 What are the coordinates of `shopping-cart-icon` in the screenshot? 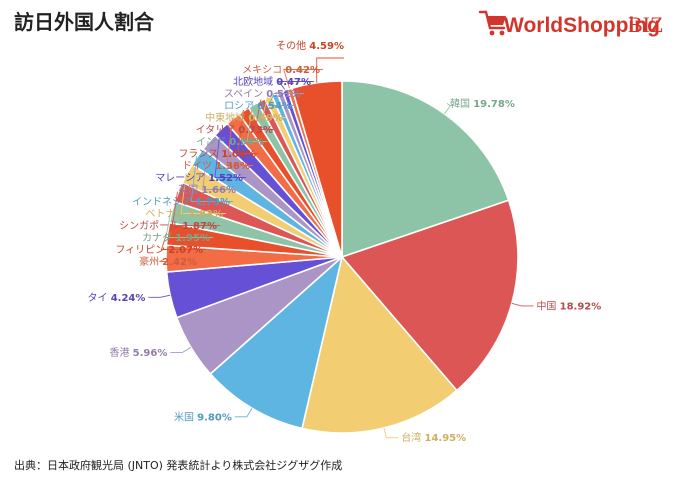 It's located at (492, 23).